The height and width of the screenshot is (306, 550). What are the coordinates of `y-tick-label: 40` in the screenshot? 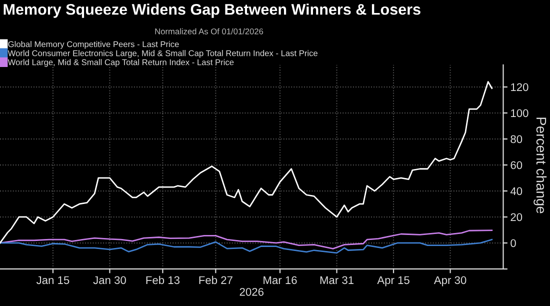 It's located at (516, 191).